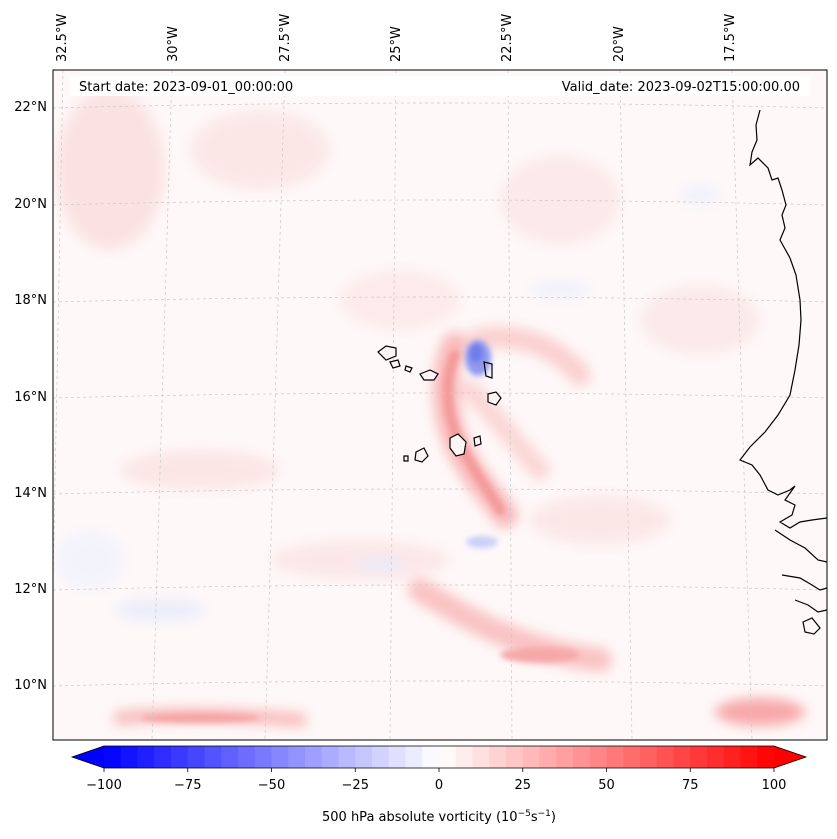 This screenshot has width=837, height=839. I want to click on colorbar-extend-min, so click(88, 757).